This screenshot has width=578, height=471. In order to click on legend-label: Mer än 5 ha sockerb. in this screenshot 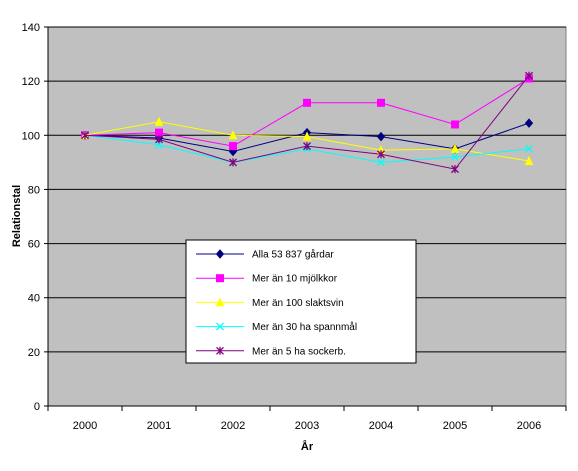, I will do `click(299, 351)`.